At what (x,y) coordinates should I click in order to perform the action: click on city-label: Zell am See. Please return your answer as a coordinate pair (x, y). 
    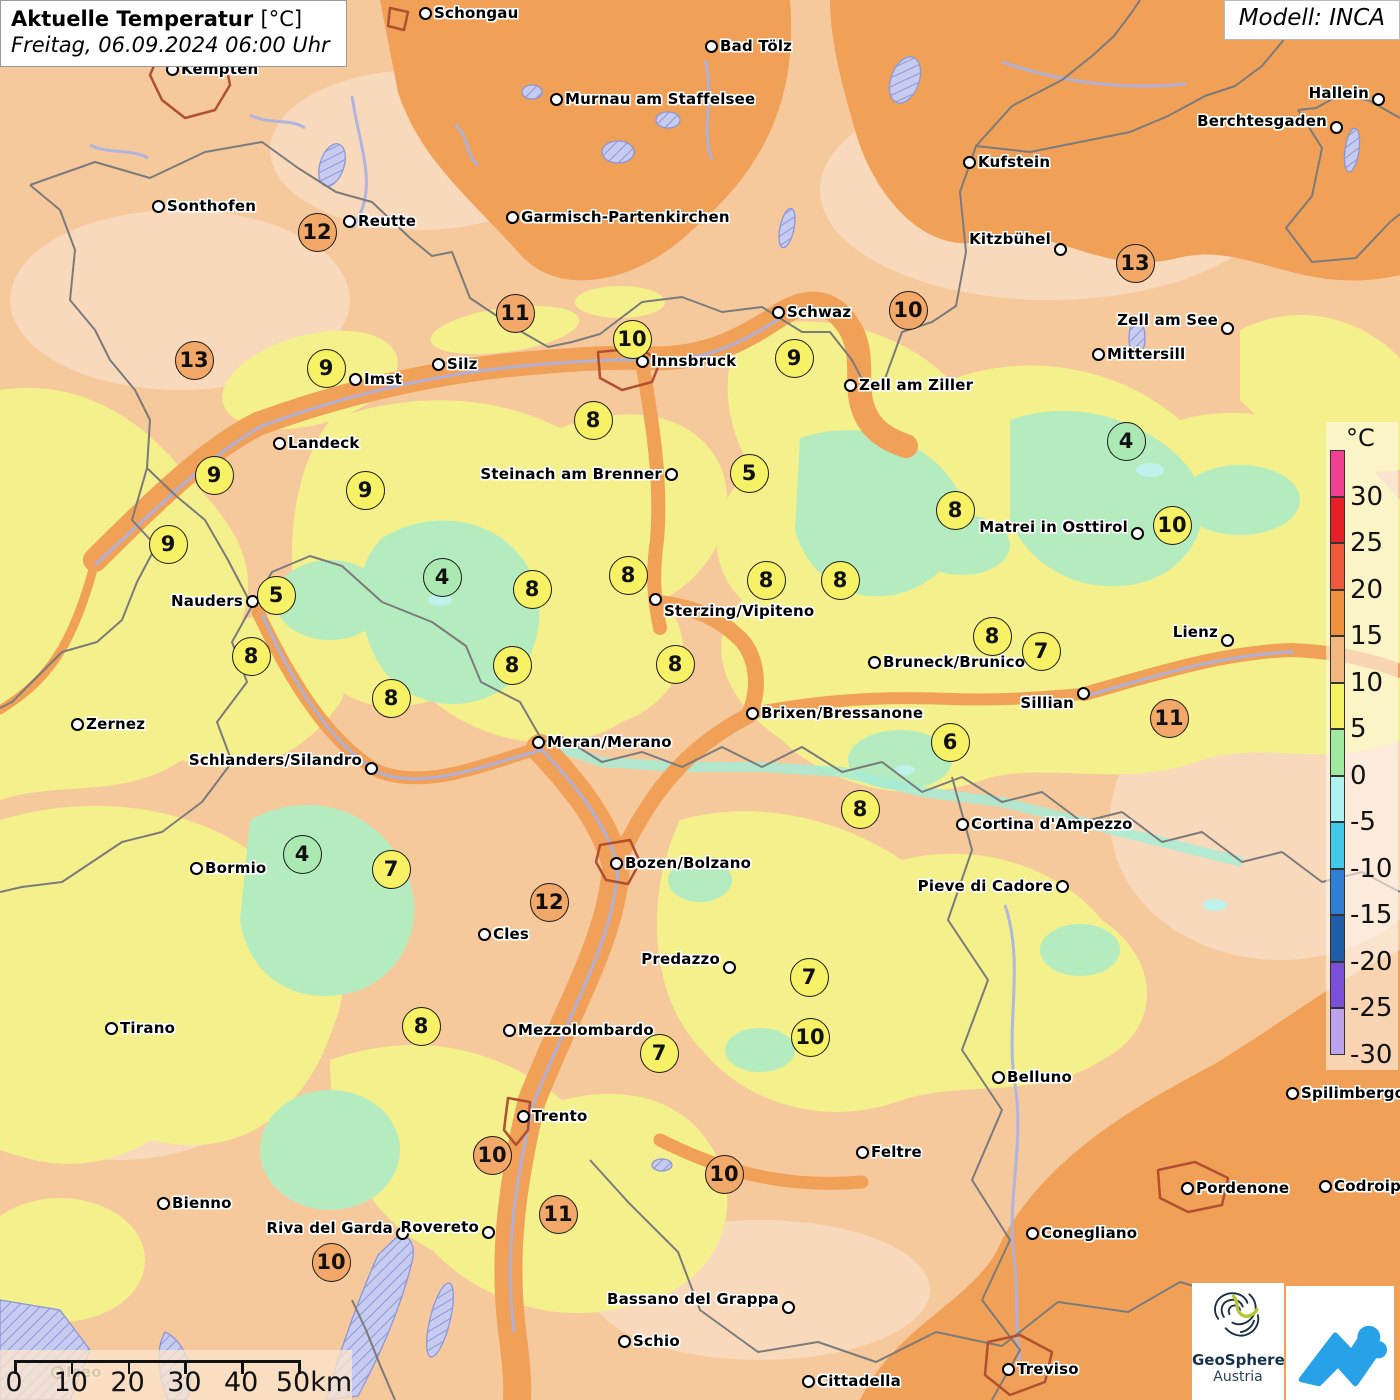
    Looking at the image, I should click on (1167, 320).